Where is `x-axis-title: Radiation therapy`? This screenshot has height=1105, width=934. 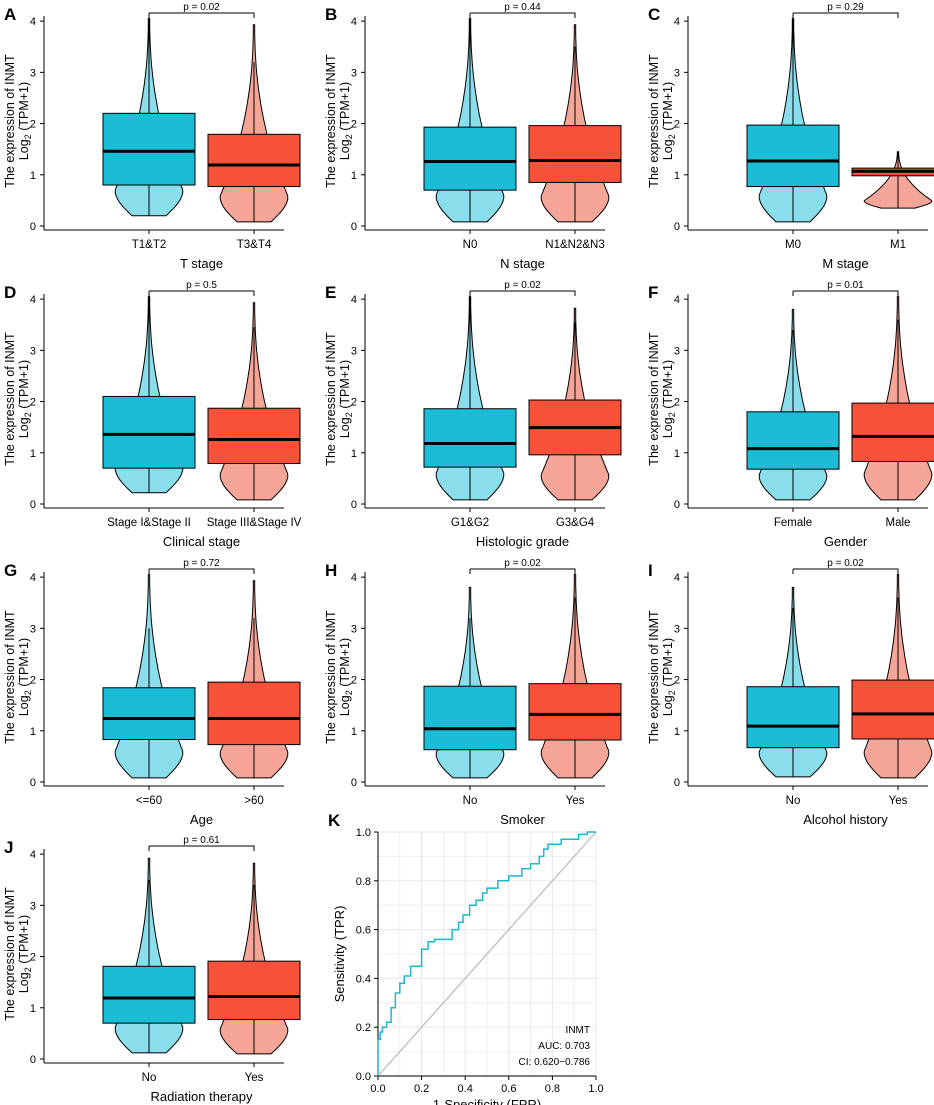 x-axis-title: Radiation therapy is located at coordinates (202, 1096).